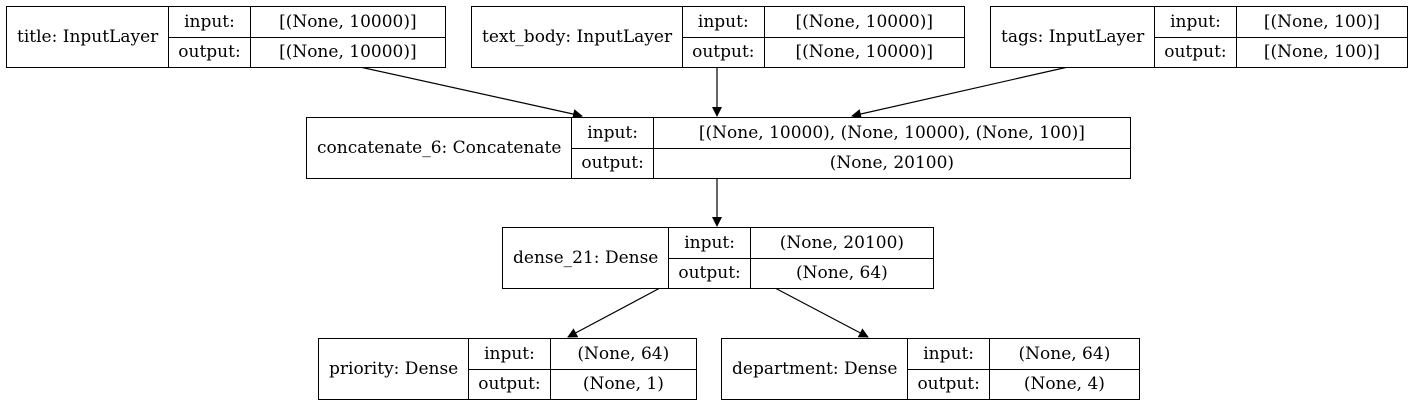  Describe the element at coordinates (1073, 37) in the screenshot. I see `node-name: tags: InputLayer` at that location.